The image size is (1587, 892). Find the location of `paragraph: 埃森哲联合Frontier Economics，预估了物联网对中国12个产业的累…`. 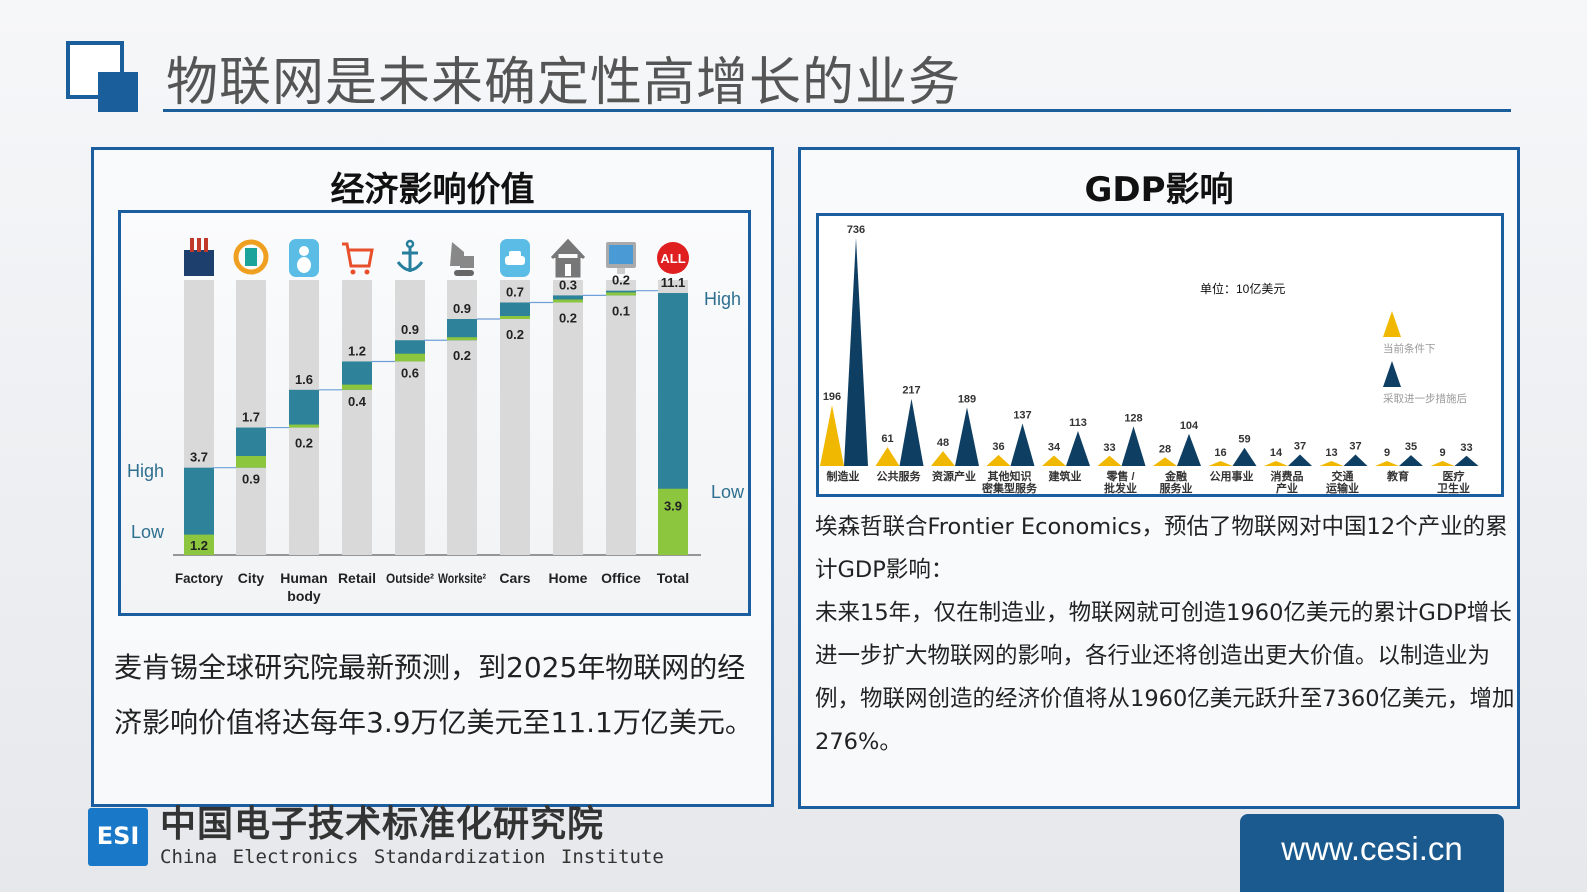

paragraph: 埃森哲联合Frontier Economics，预估了物联网对中国12个产业的累… is located at coordinates (1161, 548).